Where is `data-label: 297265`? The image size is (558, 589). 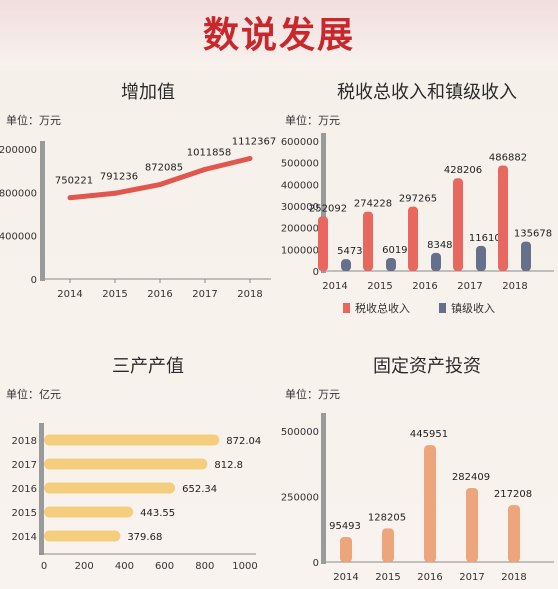 data-label: 297265 is located at coordinates (418, 199).